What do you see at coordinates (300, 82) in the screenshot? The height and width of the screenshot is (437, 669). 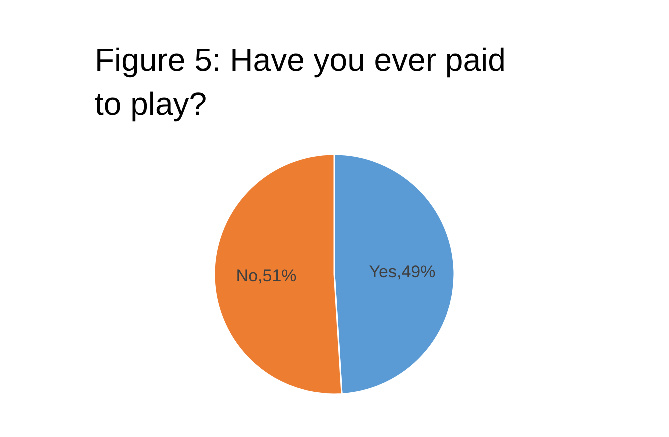 I see `chart-title: Figure 5: Have you ever paid to play?` at bounding box center [300, 82].